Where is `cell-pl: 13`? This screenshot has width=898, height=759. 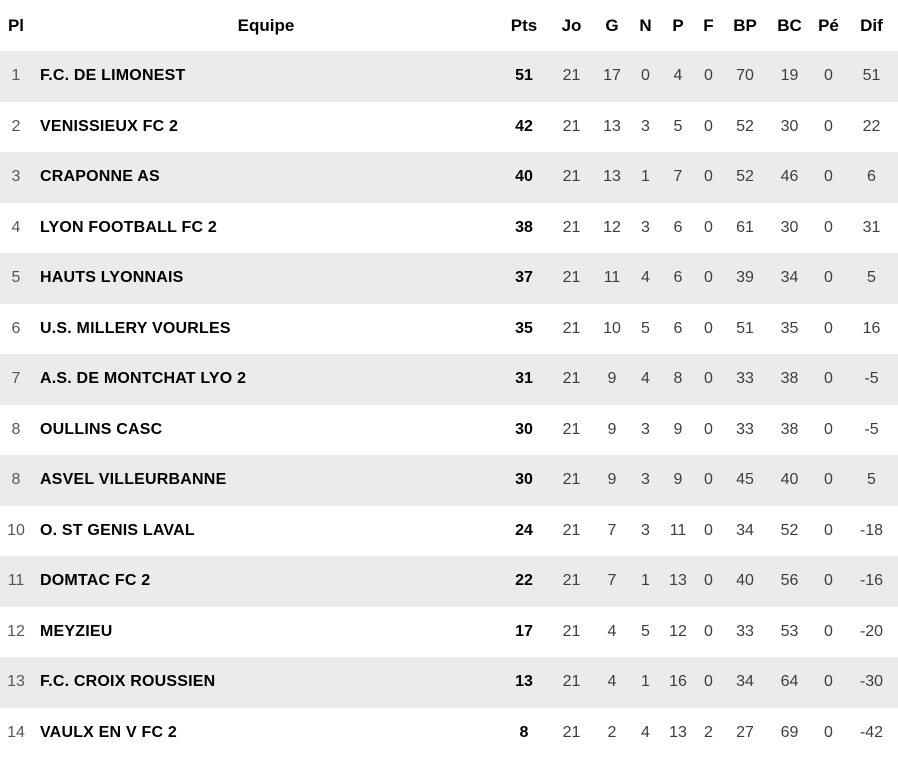
cell-pl: 13 is located at coordinates (16, 682).